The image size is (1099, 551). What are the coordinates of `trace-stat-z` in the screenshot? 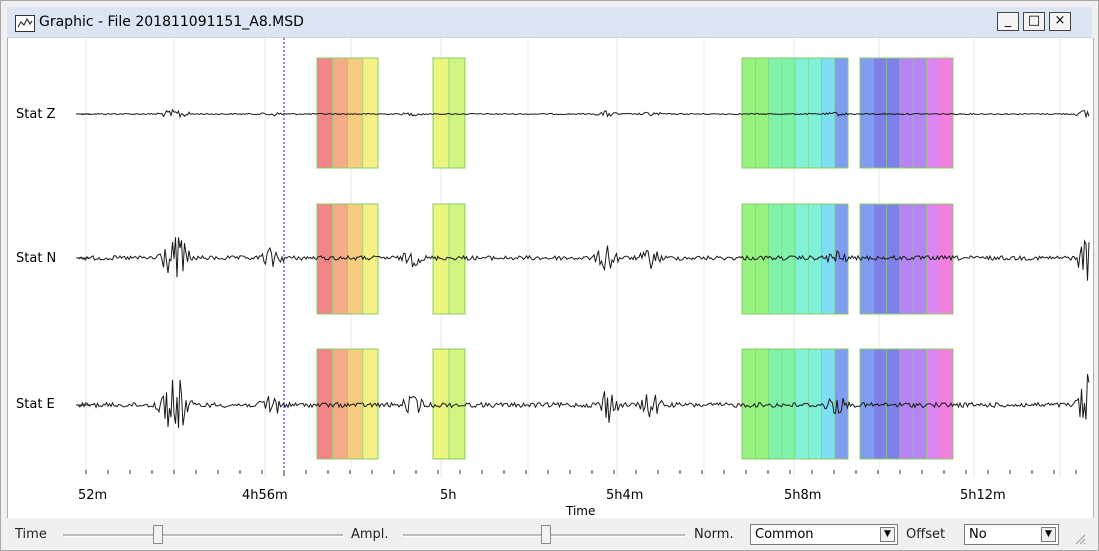 It's located at (583, 113).